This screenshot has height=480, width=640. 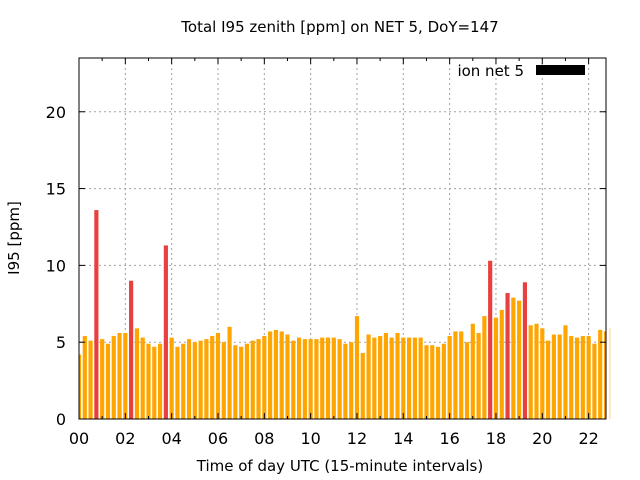 I want to click on x-tick-labels: 00 02 04 06 08 10 12 14 16 18 20 22, so click(x=334, y=438).